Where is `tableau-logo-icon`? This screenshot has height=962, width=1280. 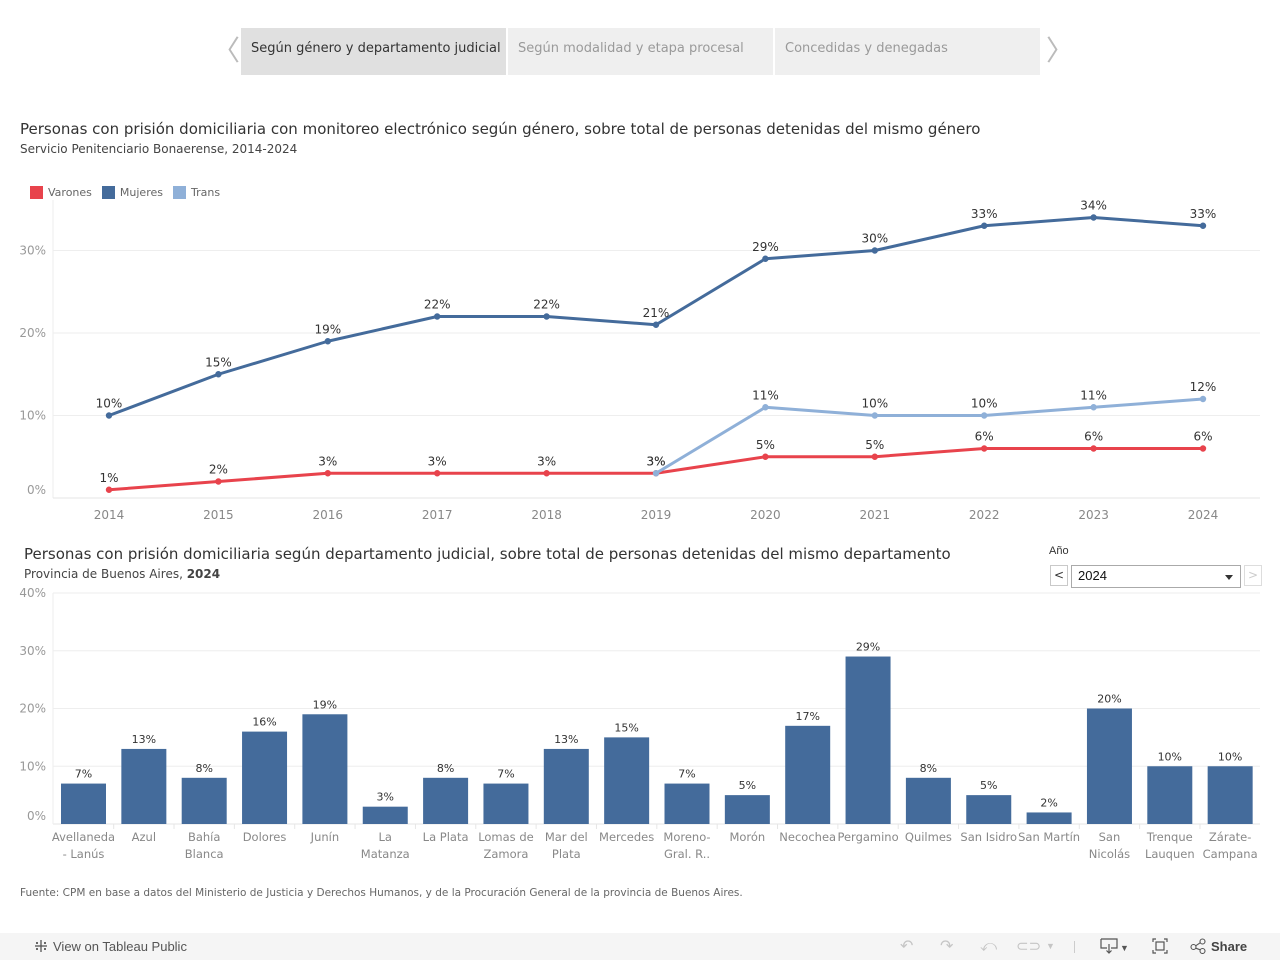 tableau-logo-icon is located at coordinates (41, 946).